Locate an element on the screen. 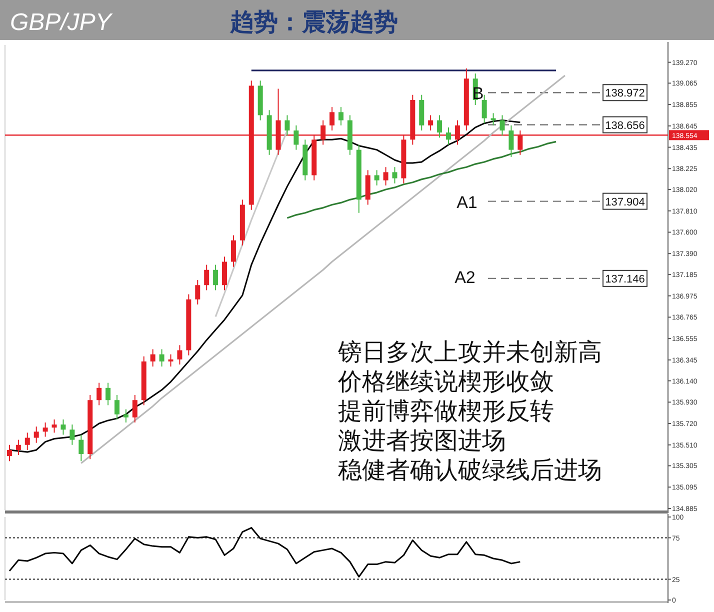  annotation: 激进者按图进场 is located at coordinates (422, 441).